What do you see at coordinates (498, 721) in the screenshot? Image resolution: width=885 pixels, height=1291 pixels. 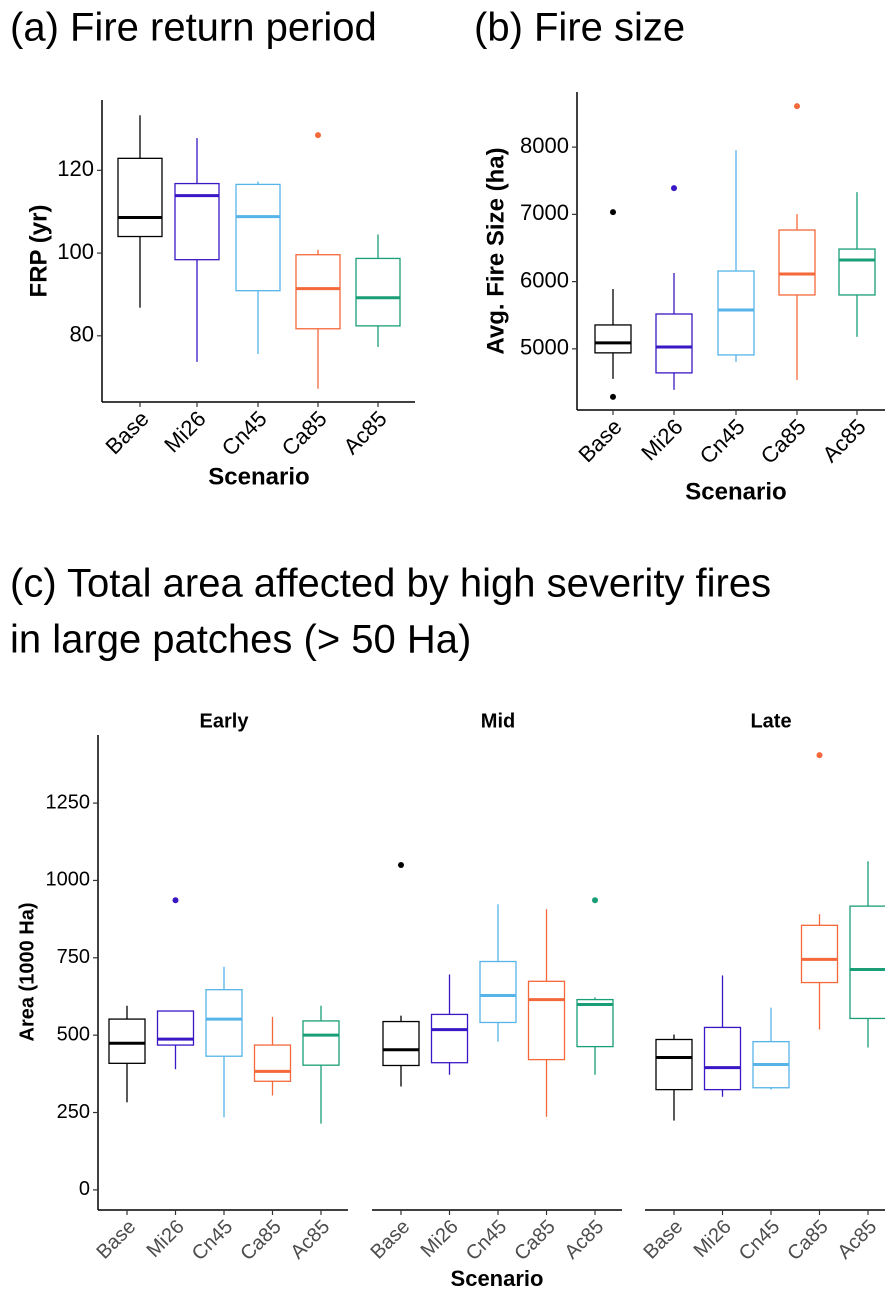 I see `facet-label: Mid` at bounding box center [498, 721].